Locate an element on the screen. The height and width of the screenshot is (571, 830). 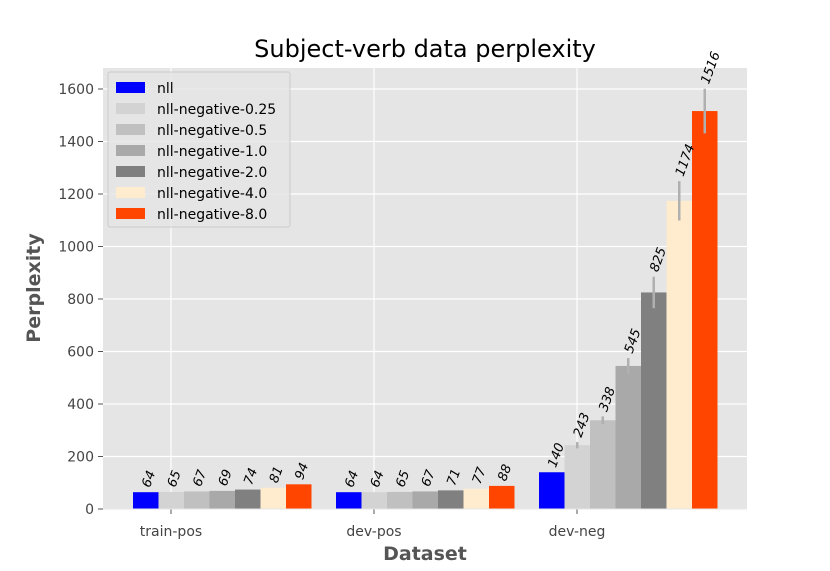
data-label: 81 is located at coordinates (277, 474).